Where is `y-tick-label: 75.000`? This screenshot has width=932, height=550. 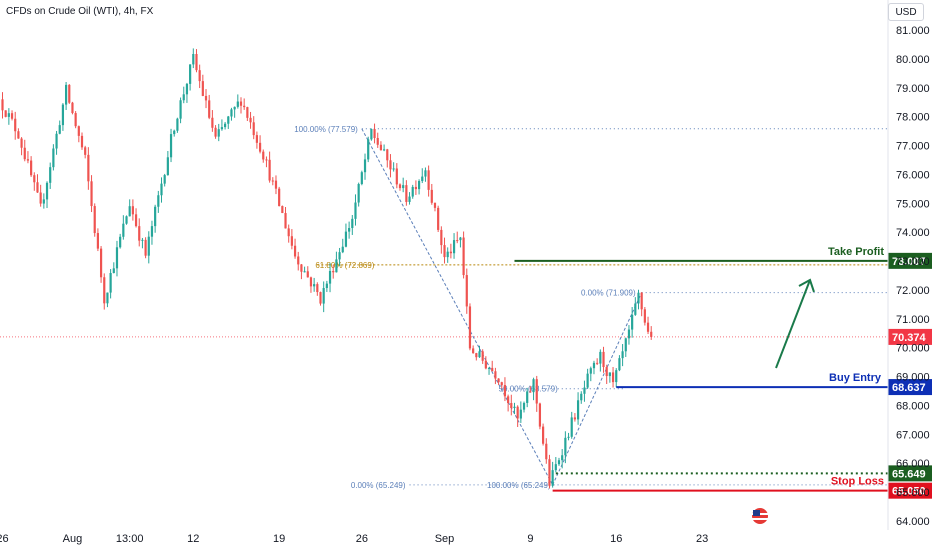
y-tick-label: 75.000 is located at coordinates (913, 204).